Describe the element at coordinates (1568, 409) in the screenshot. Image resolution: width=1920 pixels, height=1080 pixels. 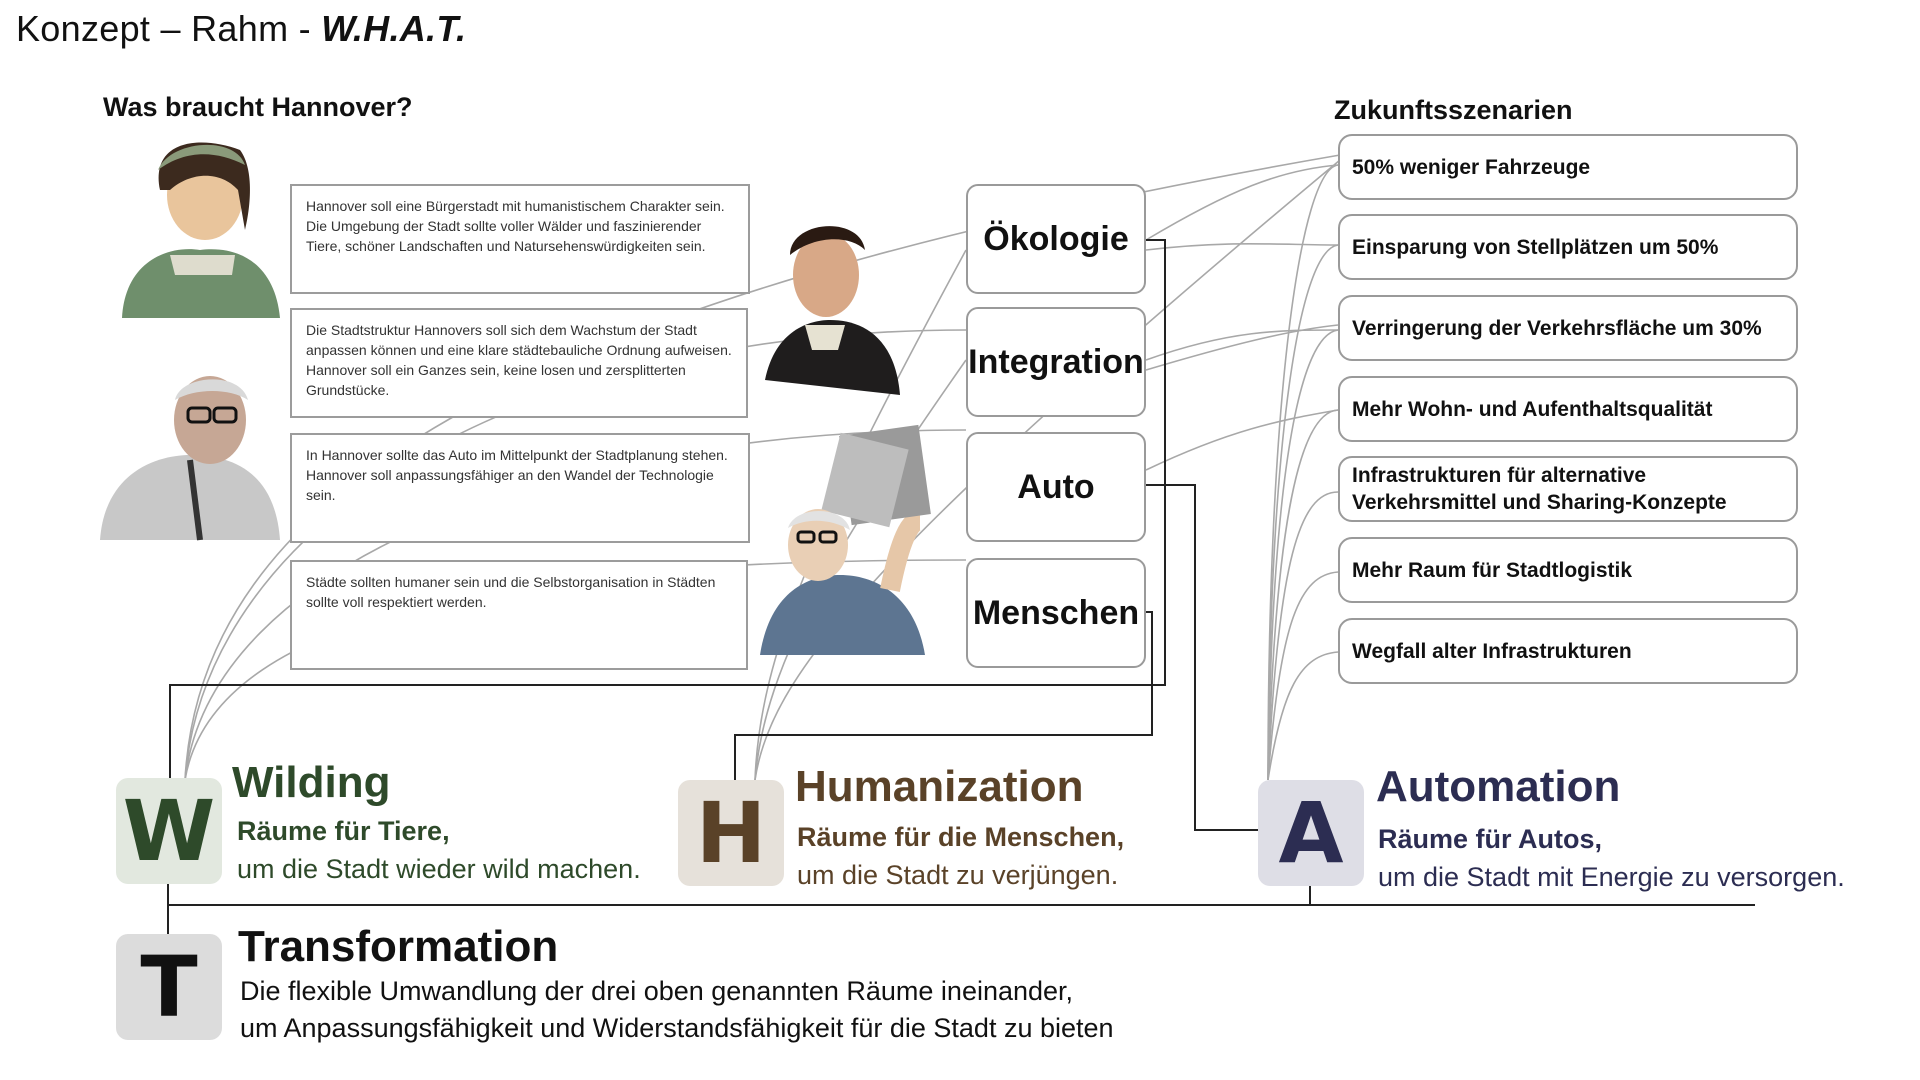
I see `scenario-4: Mehr Wohn- und Aufenthaltsqualität` at that location.